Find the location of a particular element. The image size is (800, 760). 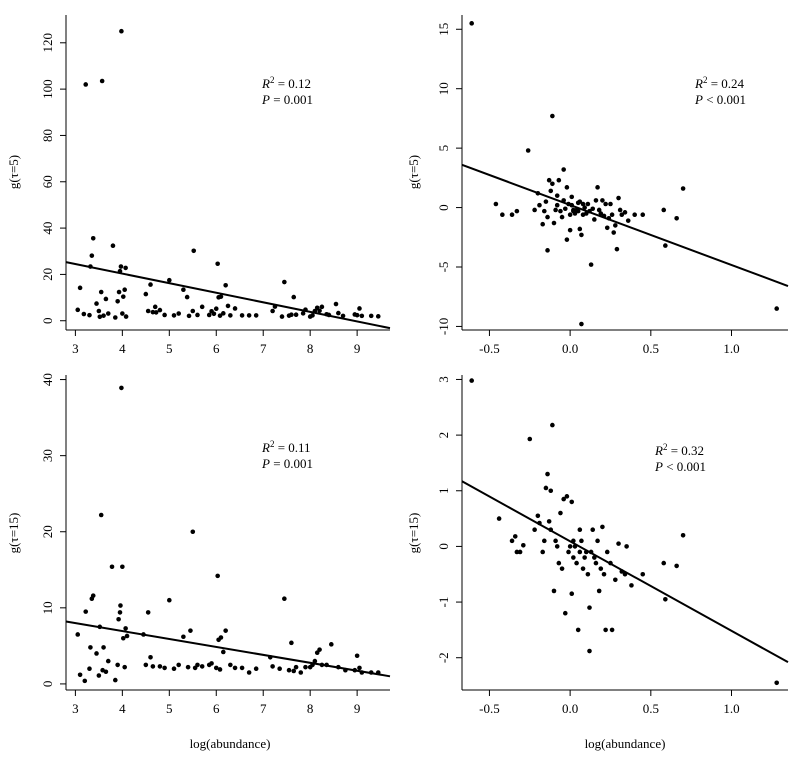

regression-line is located at coordinates (625, 572).